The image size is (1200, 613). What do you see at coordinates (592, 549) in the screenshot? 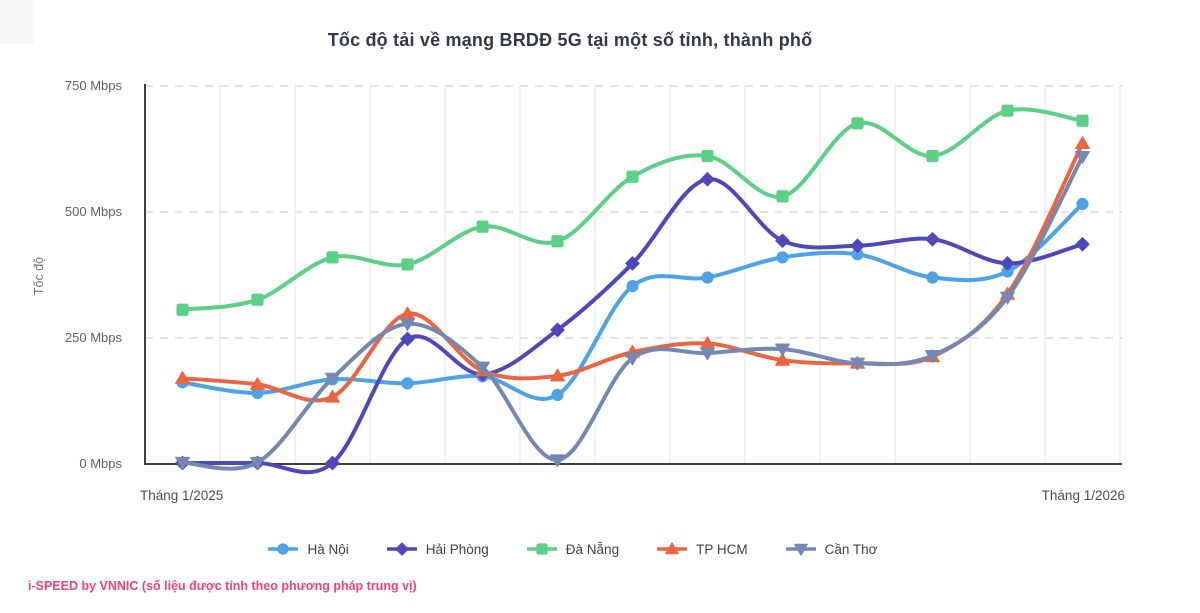
I see `legend-label: Đà Nẵng` at bounding box center [592, 549].